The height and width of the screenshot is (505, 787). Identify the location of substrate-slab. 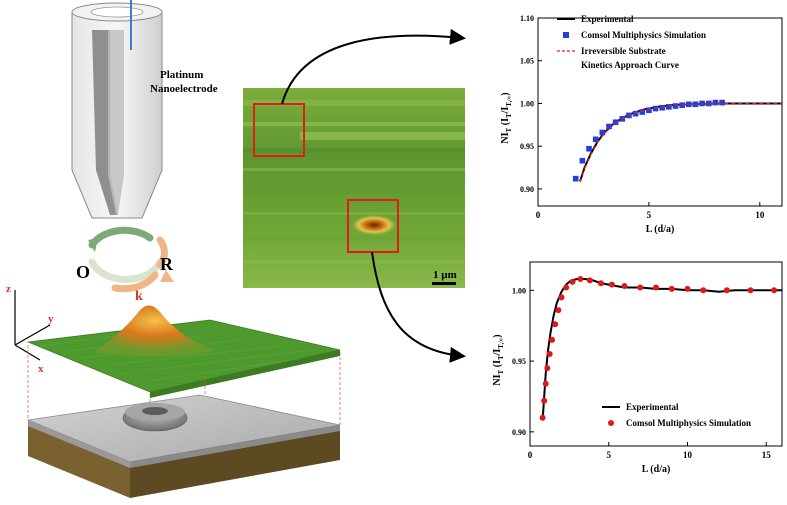
(183, 446).